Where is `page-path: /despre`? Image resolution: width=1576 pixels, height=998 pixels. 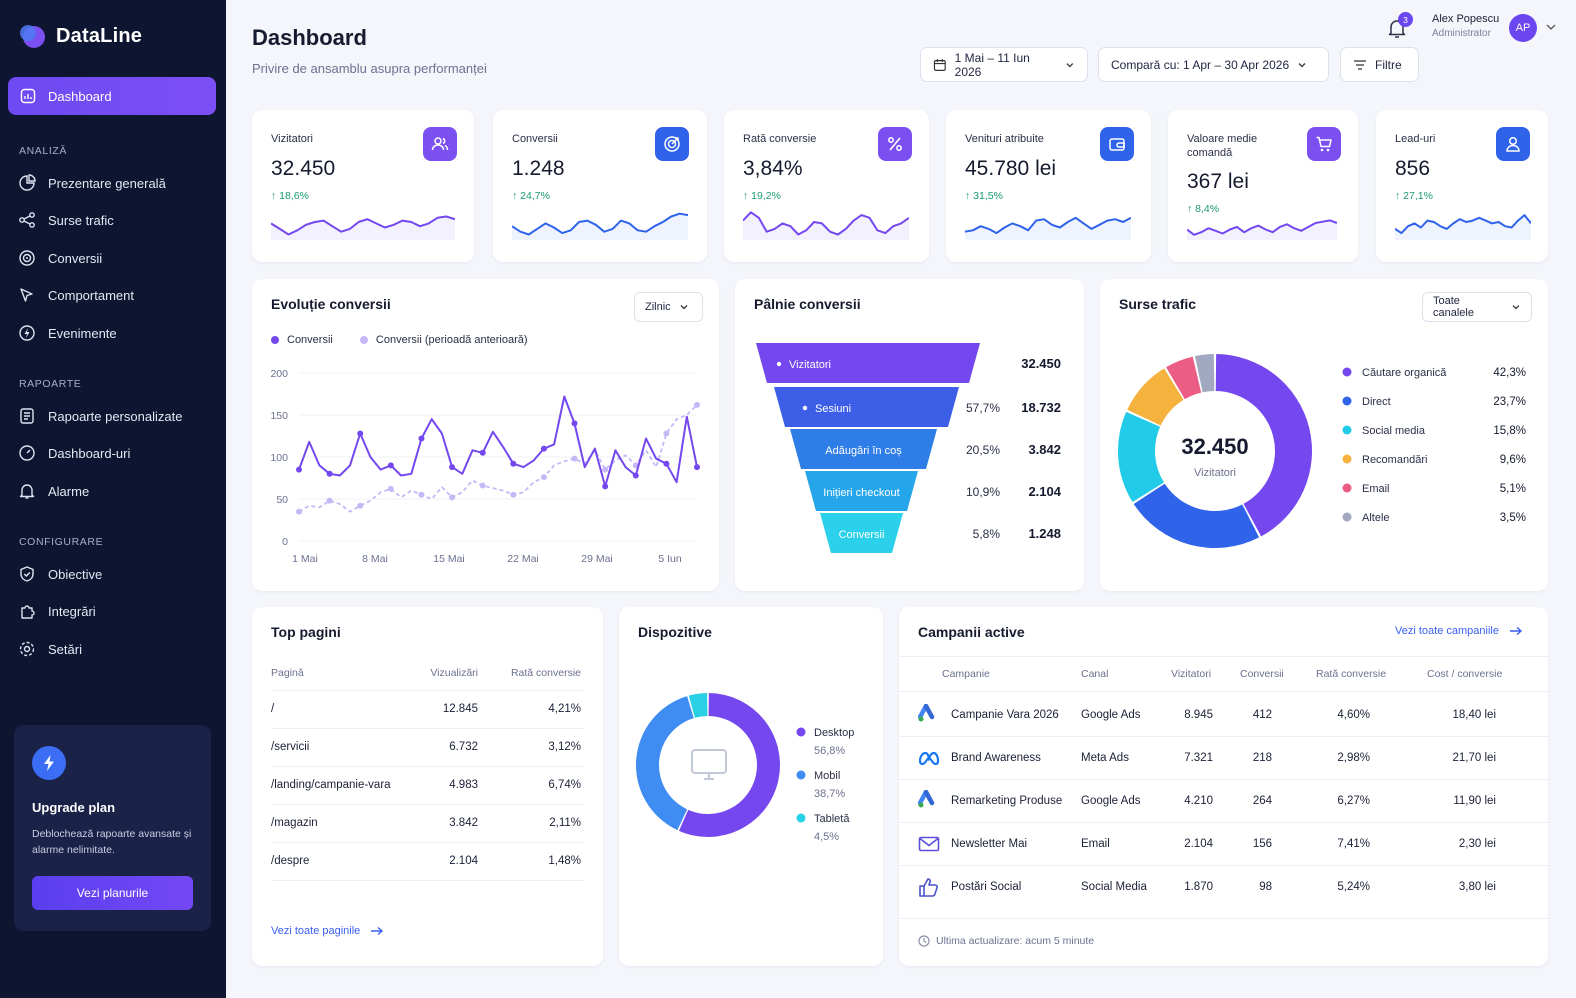
page-path: /despre is located at coordinates (290, 861).